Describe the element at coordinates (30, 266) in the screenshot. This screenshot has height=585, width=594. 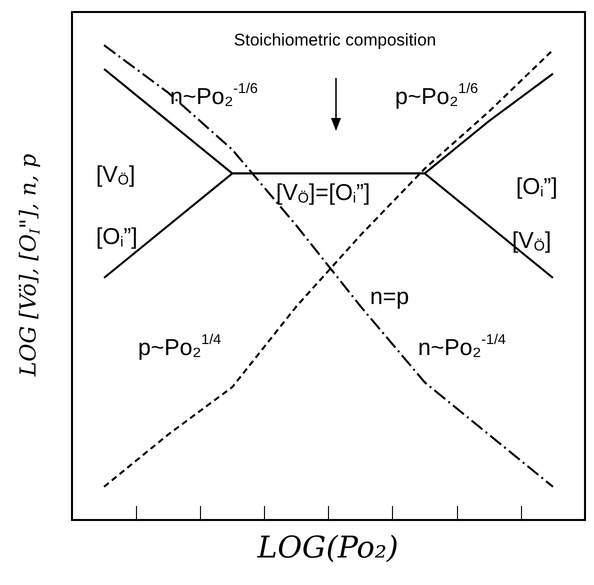
I see `y-axis-title: LOG [Vö], [OI"], n, p` at that location.